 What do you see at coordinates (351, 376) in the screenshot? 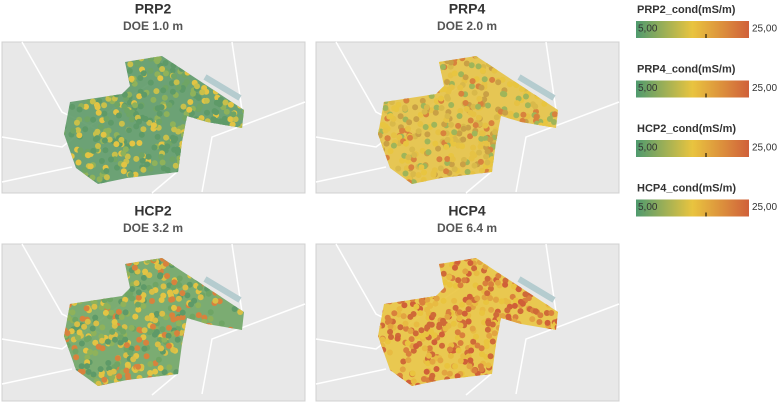
I see `road` at bounding box center [351, 376].